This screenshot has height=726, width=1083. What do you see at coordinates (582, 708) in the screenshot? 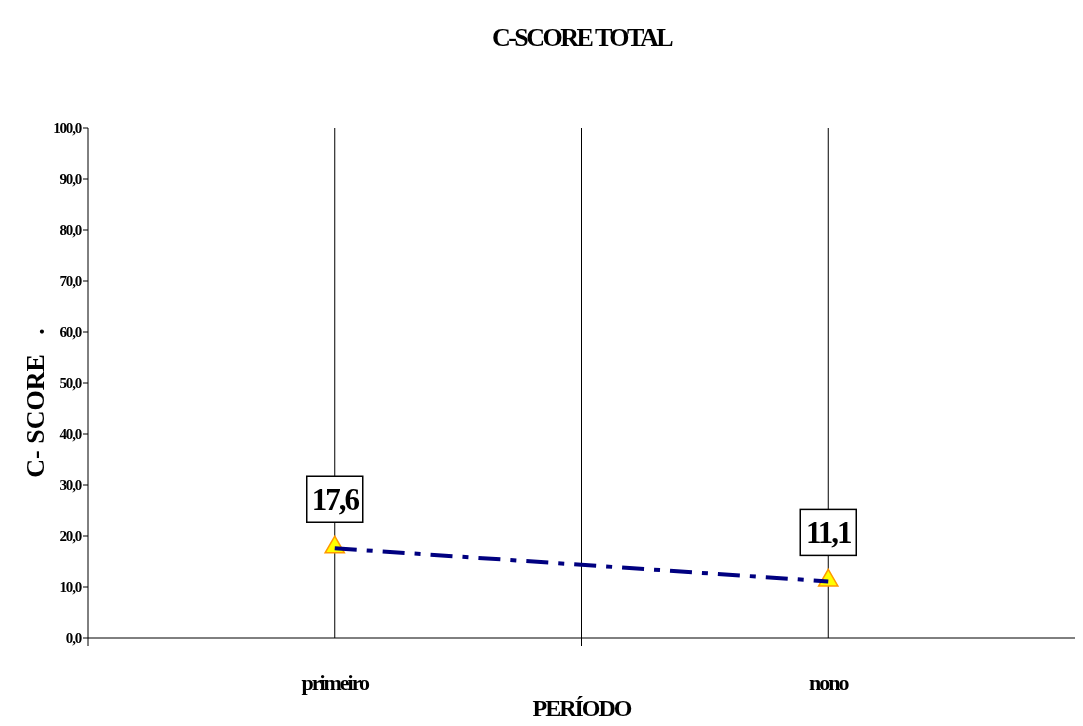
I see `x-axis-title: PERÍODO` at bounding box center [582, 708].